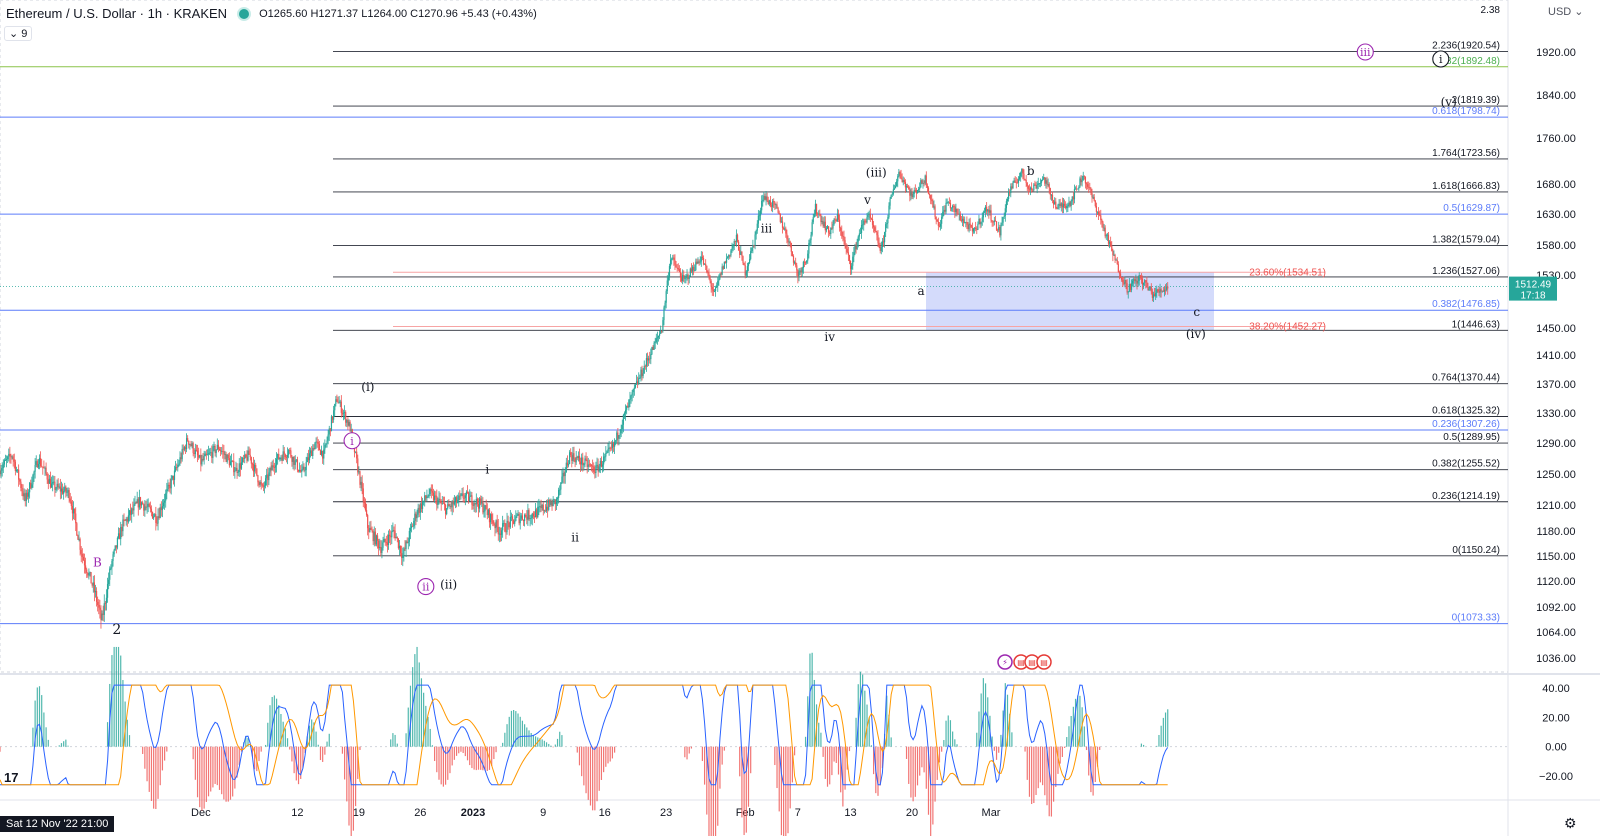 This screenshot has width=1600, height=836. Describe the element at coordinates (798, 813) in the screenshot. I see `time-tick-label: 7` at that location.